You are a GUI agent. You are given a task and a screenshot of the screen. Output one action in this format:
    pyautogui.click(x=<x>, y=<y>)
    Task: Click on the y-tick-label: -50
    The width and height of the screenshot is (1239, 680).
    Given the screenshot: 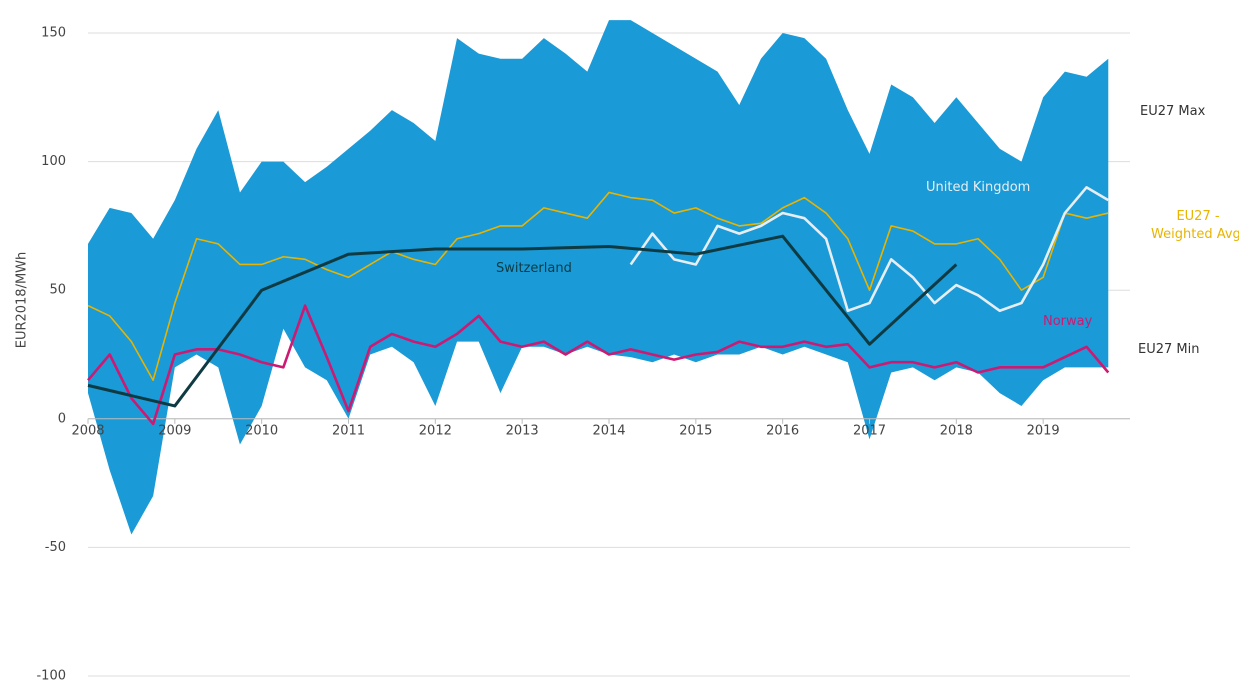 What is the action you would take?
    pyautogui.click(x=55, y=547)
    